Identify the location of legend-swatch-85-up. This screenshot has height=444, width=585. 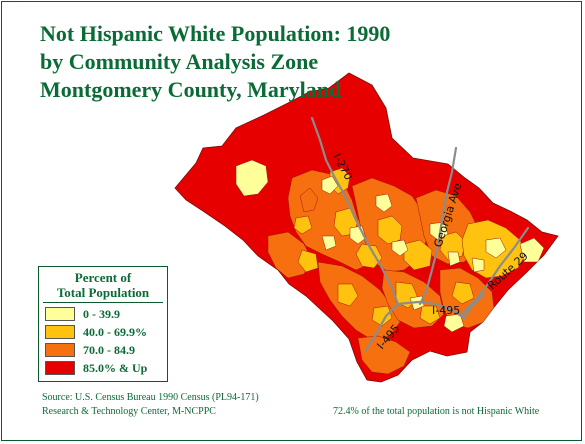
(60, 368).